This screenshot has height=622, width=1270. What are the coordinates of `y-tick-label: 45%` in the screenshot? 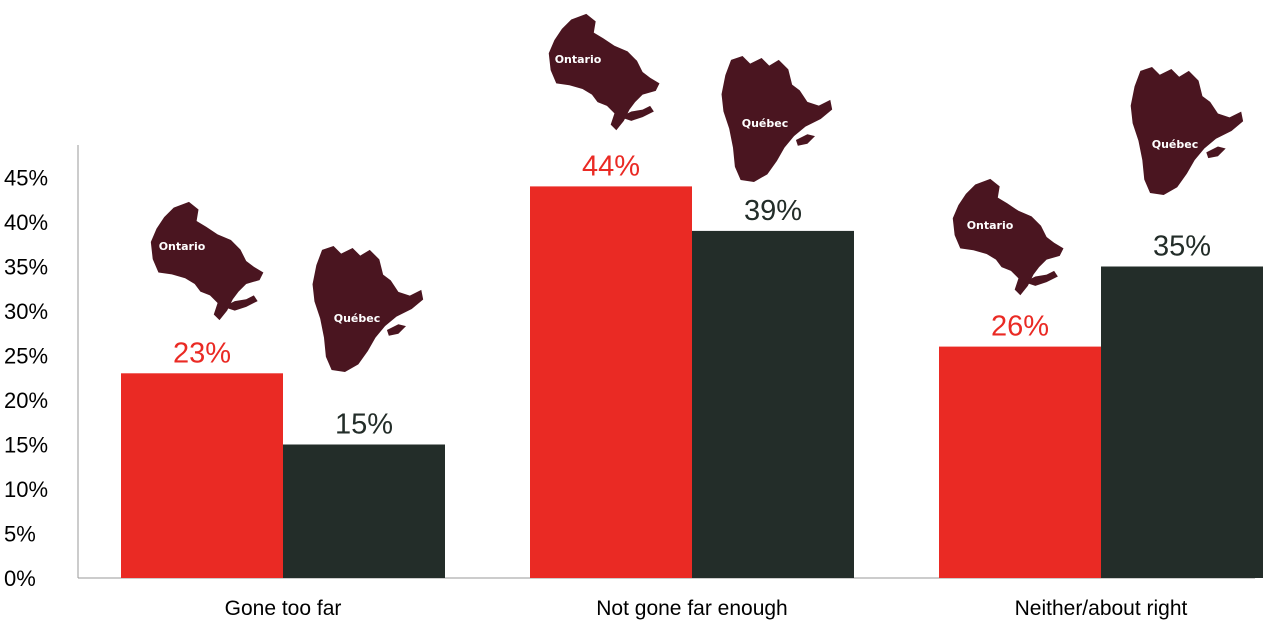 It's located at (26, 178).